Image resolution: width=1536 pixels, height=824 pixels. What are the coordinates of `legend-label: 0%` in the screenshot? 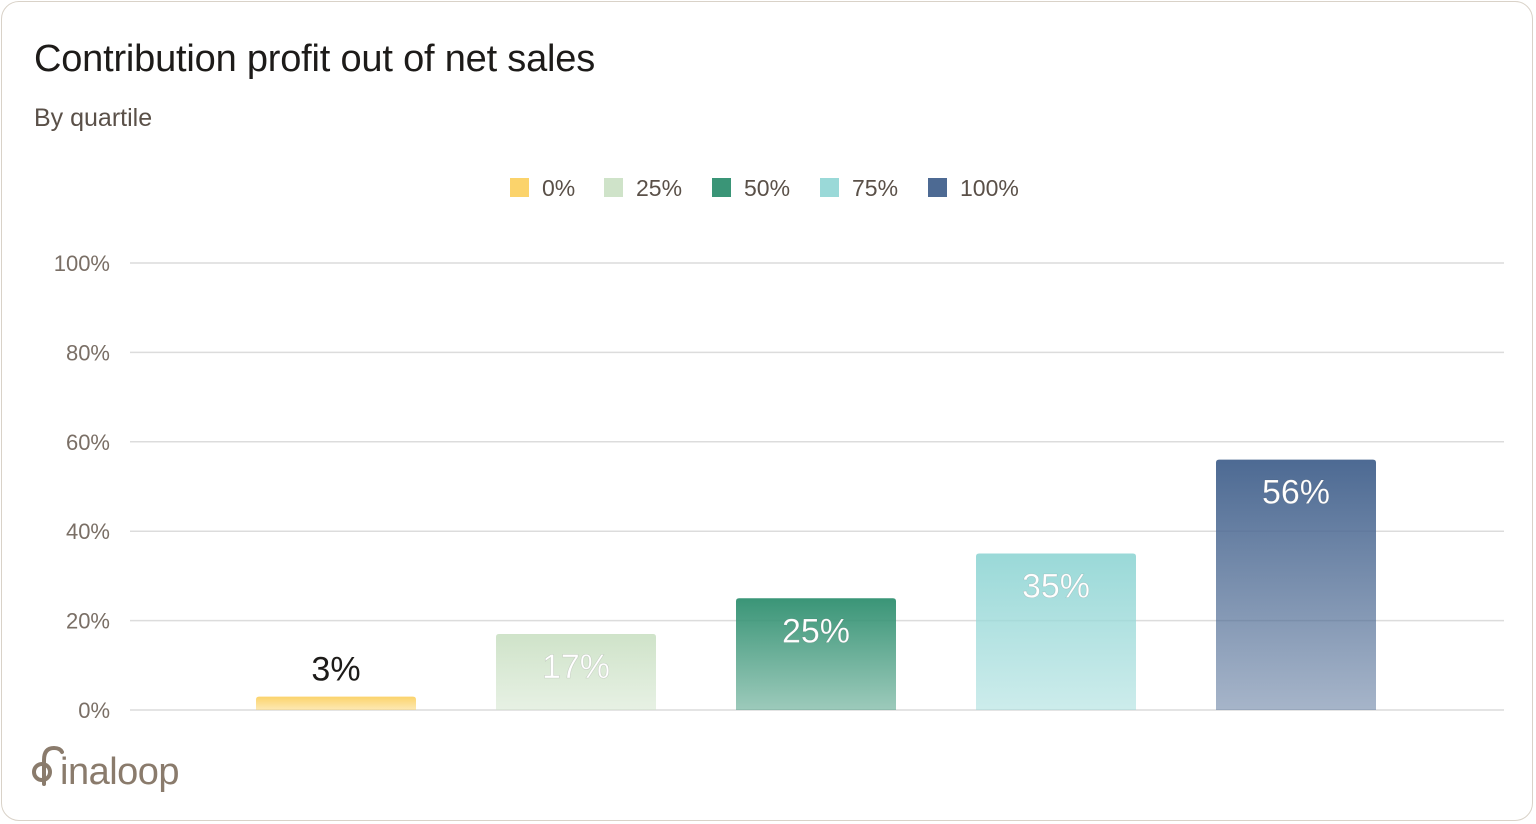 It's located at (558, 188).